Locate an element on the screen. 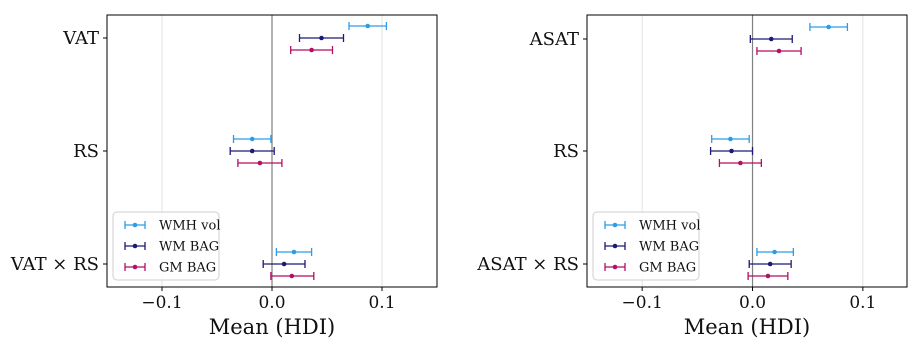  y-category-label: VAT × RS is located at coordinates (54, 264).